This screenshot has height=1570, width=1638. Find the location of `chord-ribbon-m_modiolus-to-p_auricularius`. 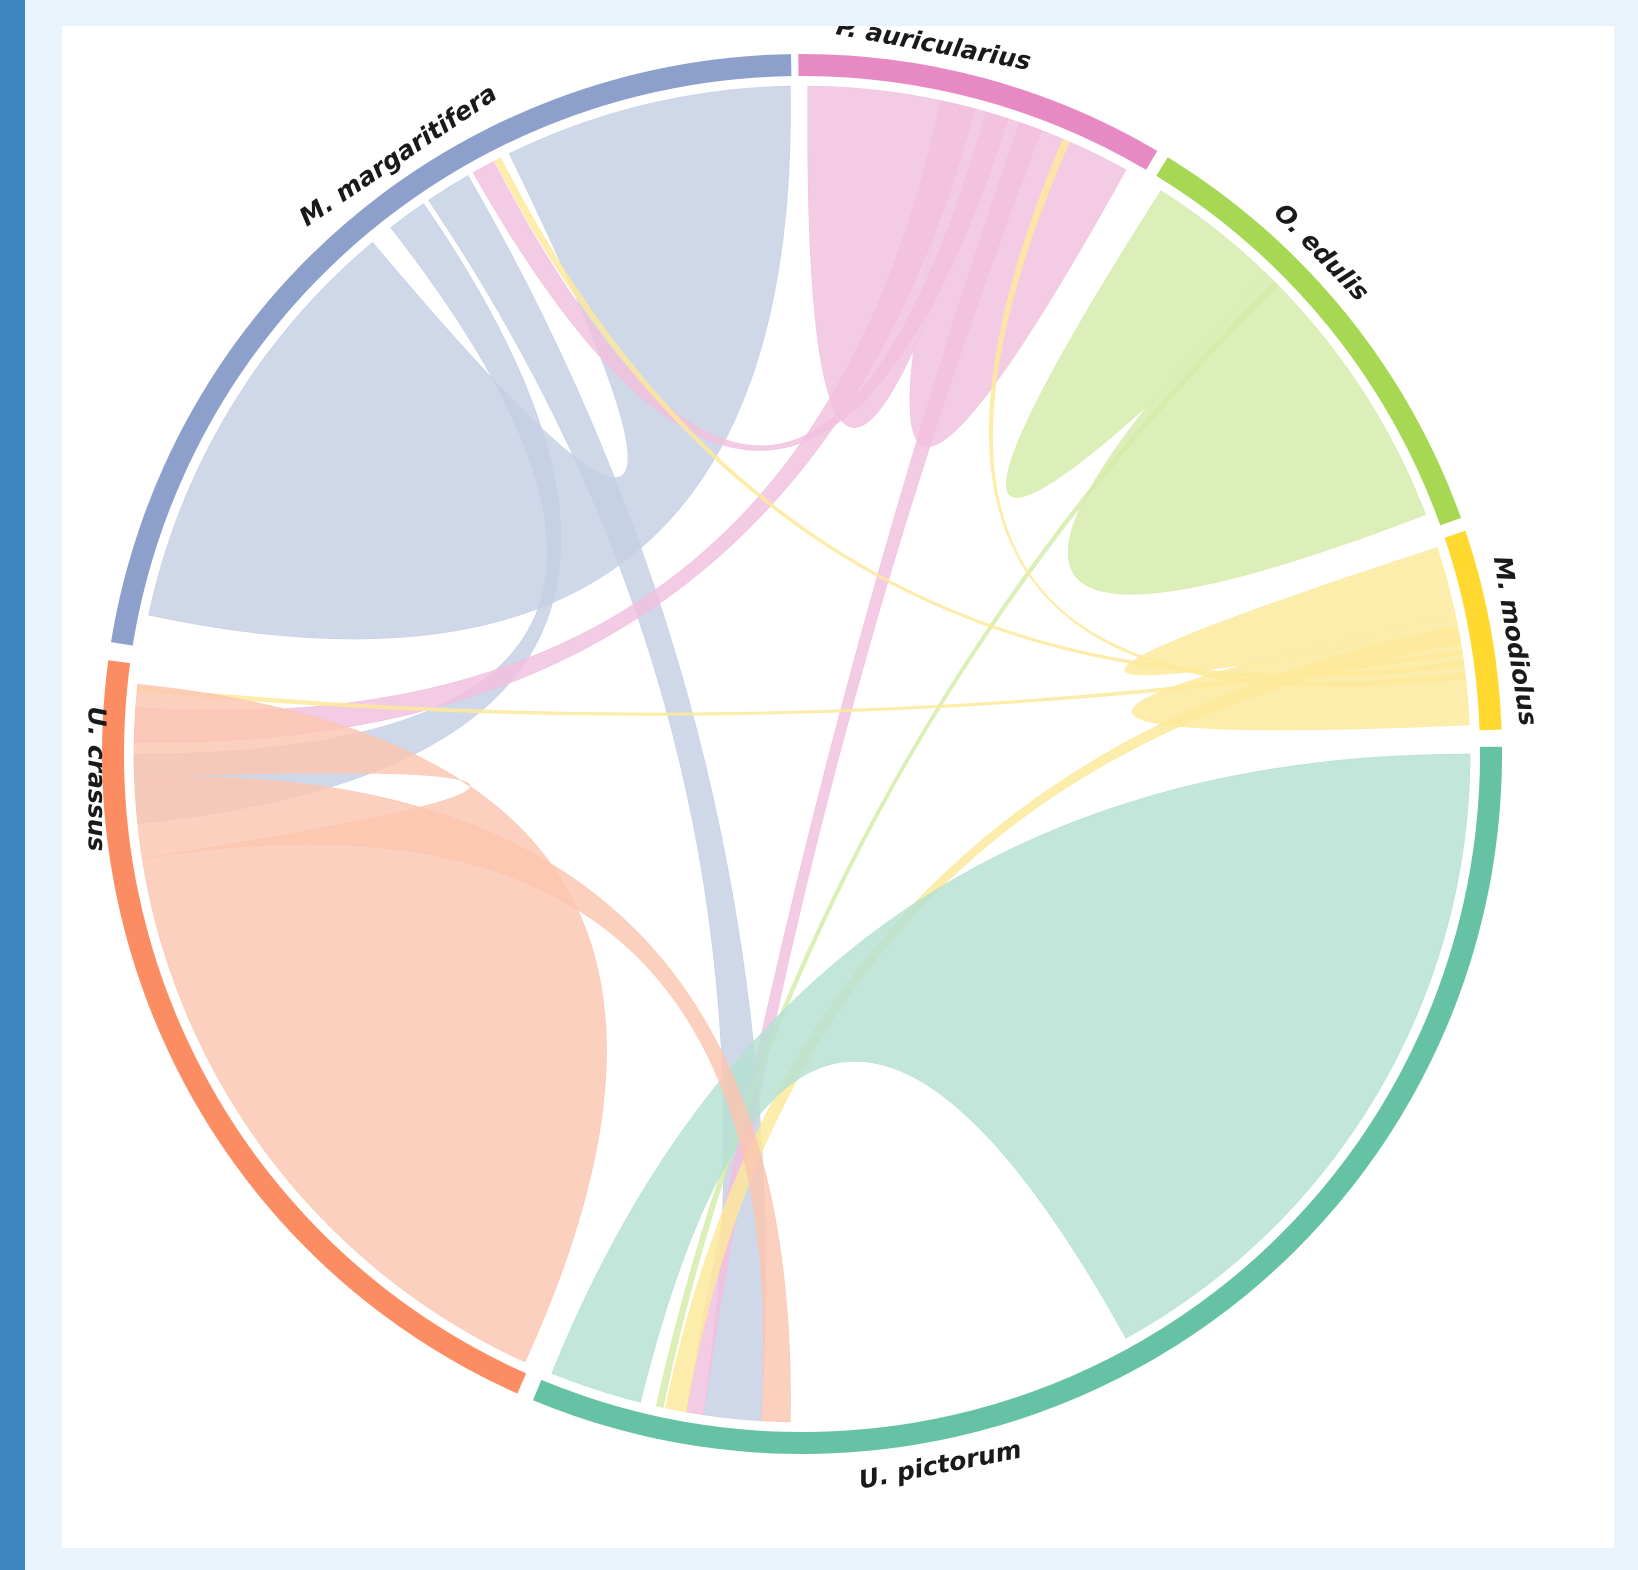

chord-ribbon-m_modiolus-to-p_auricularius is located at coordinates (1228, 412).